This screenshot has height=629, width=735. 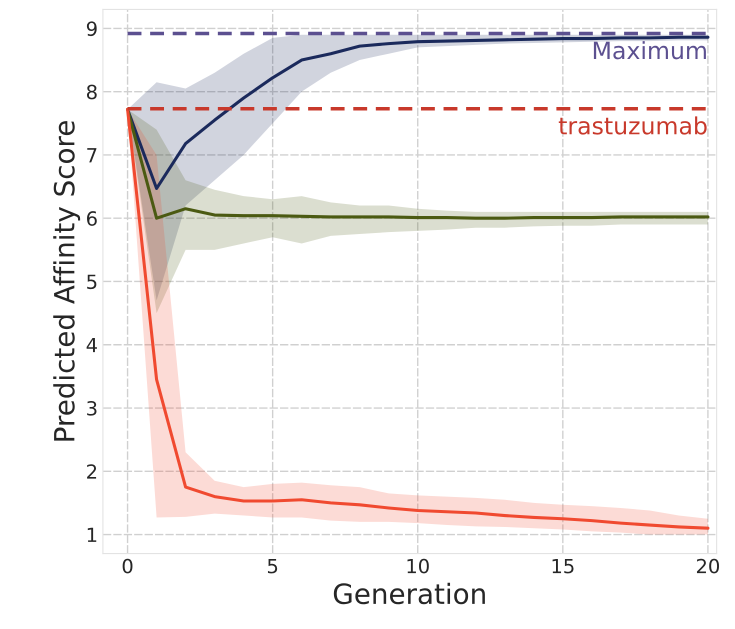 What do you see at coordinates (707, 566) in the screenshot?
I see `x-tick-label: 20` at bounding box center [707, 566].